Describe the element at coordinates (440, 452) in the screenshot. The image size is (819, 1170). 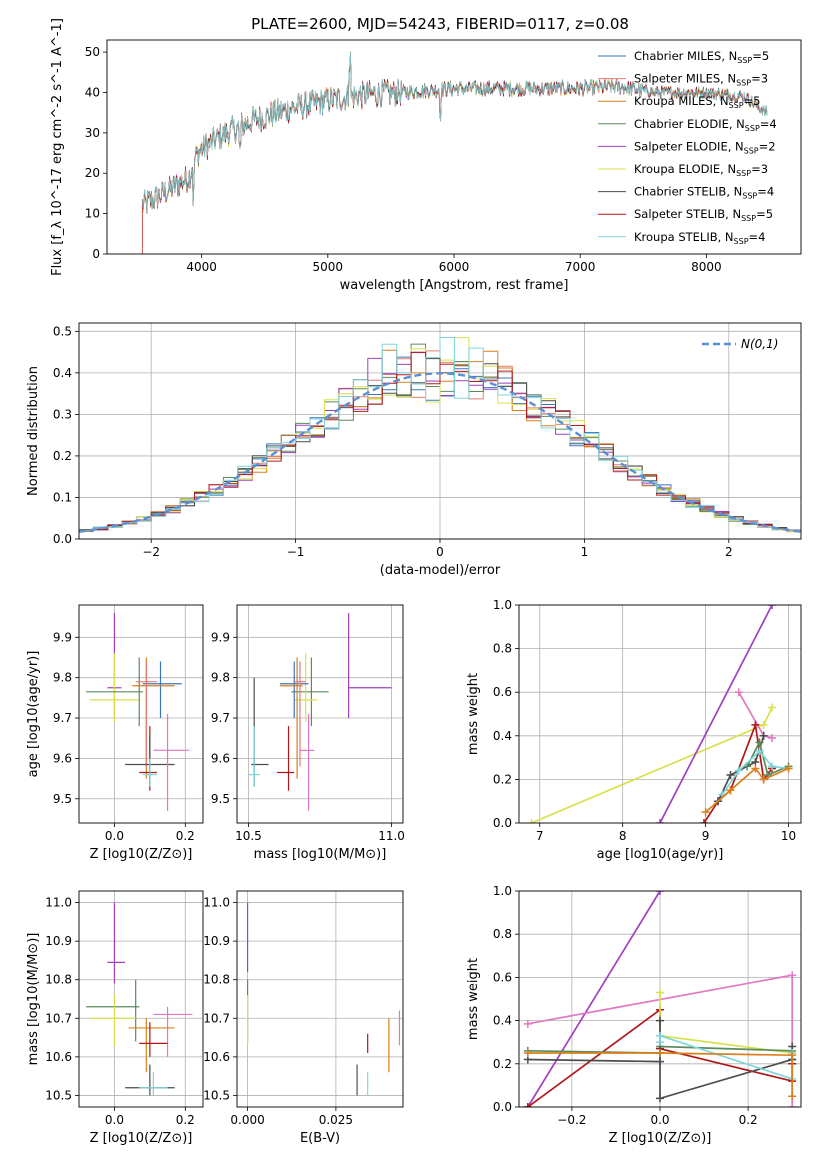
I see `normal-curve` at that location.